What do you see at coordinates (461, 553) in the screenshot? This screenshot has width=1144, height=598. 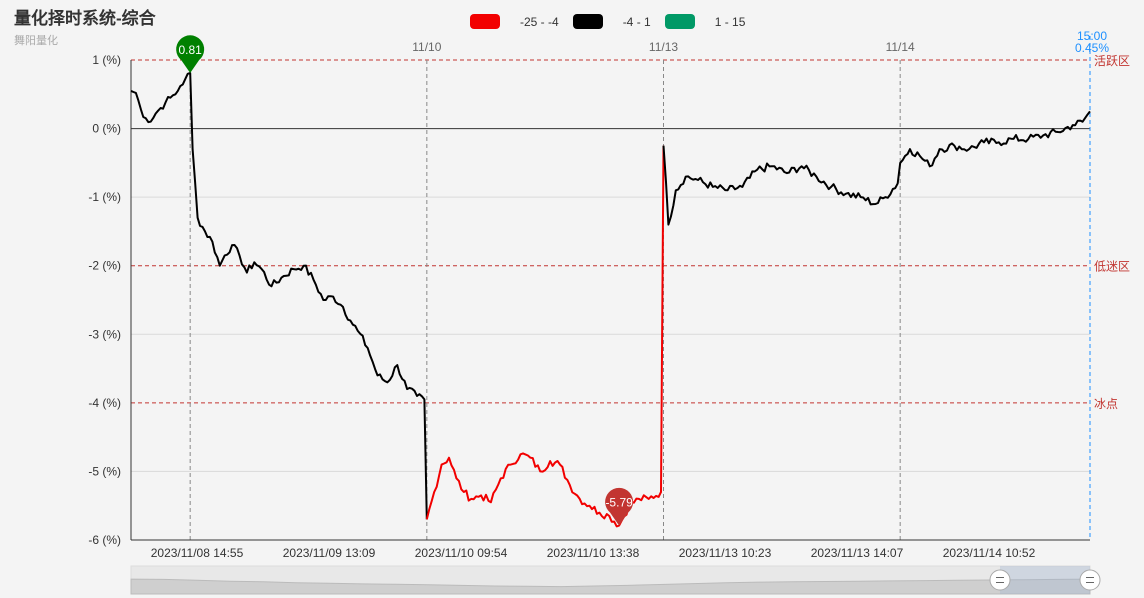 I see `x-tick-label: 2023/11/10 09:54` at bounding box center [461, 553].